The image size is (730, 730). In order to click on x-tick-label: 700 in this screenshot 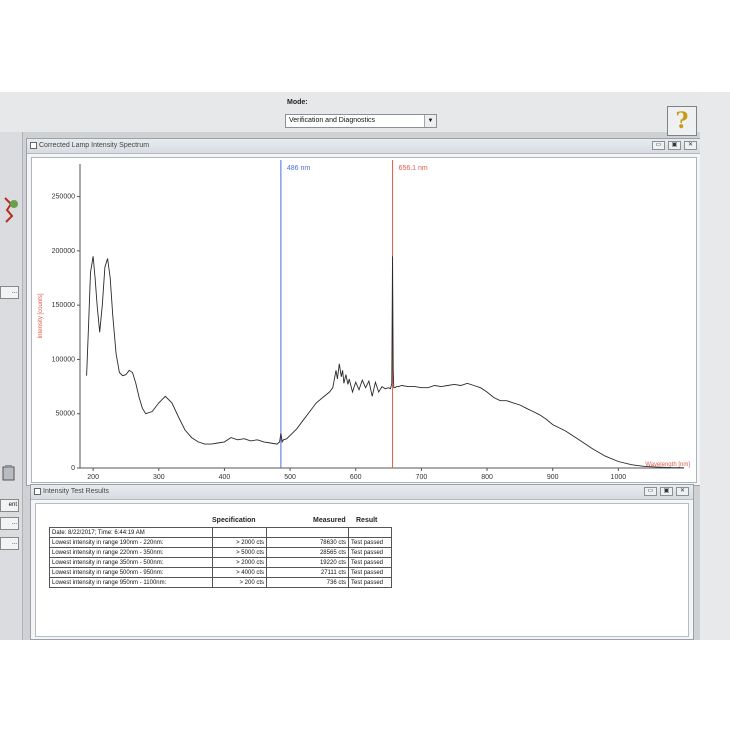, I will do `click(422, 477)`.